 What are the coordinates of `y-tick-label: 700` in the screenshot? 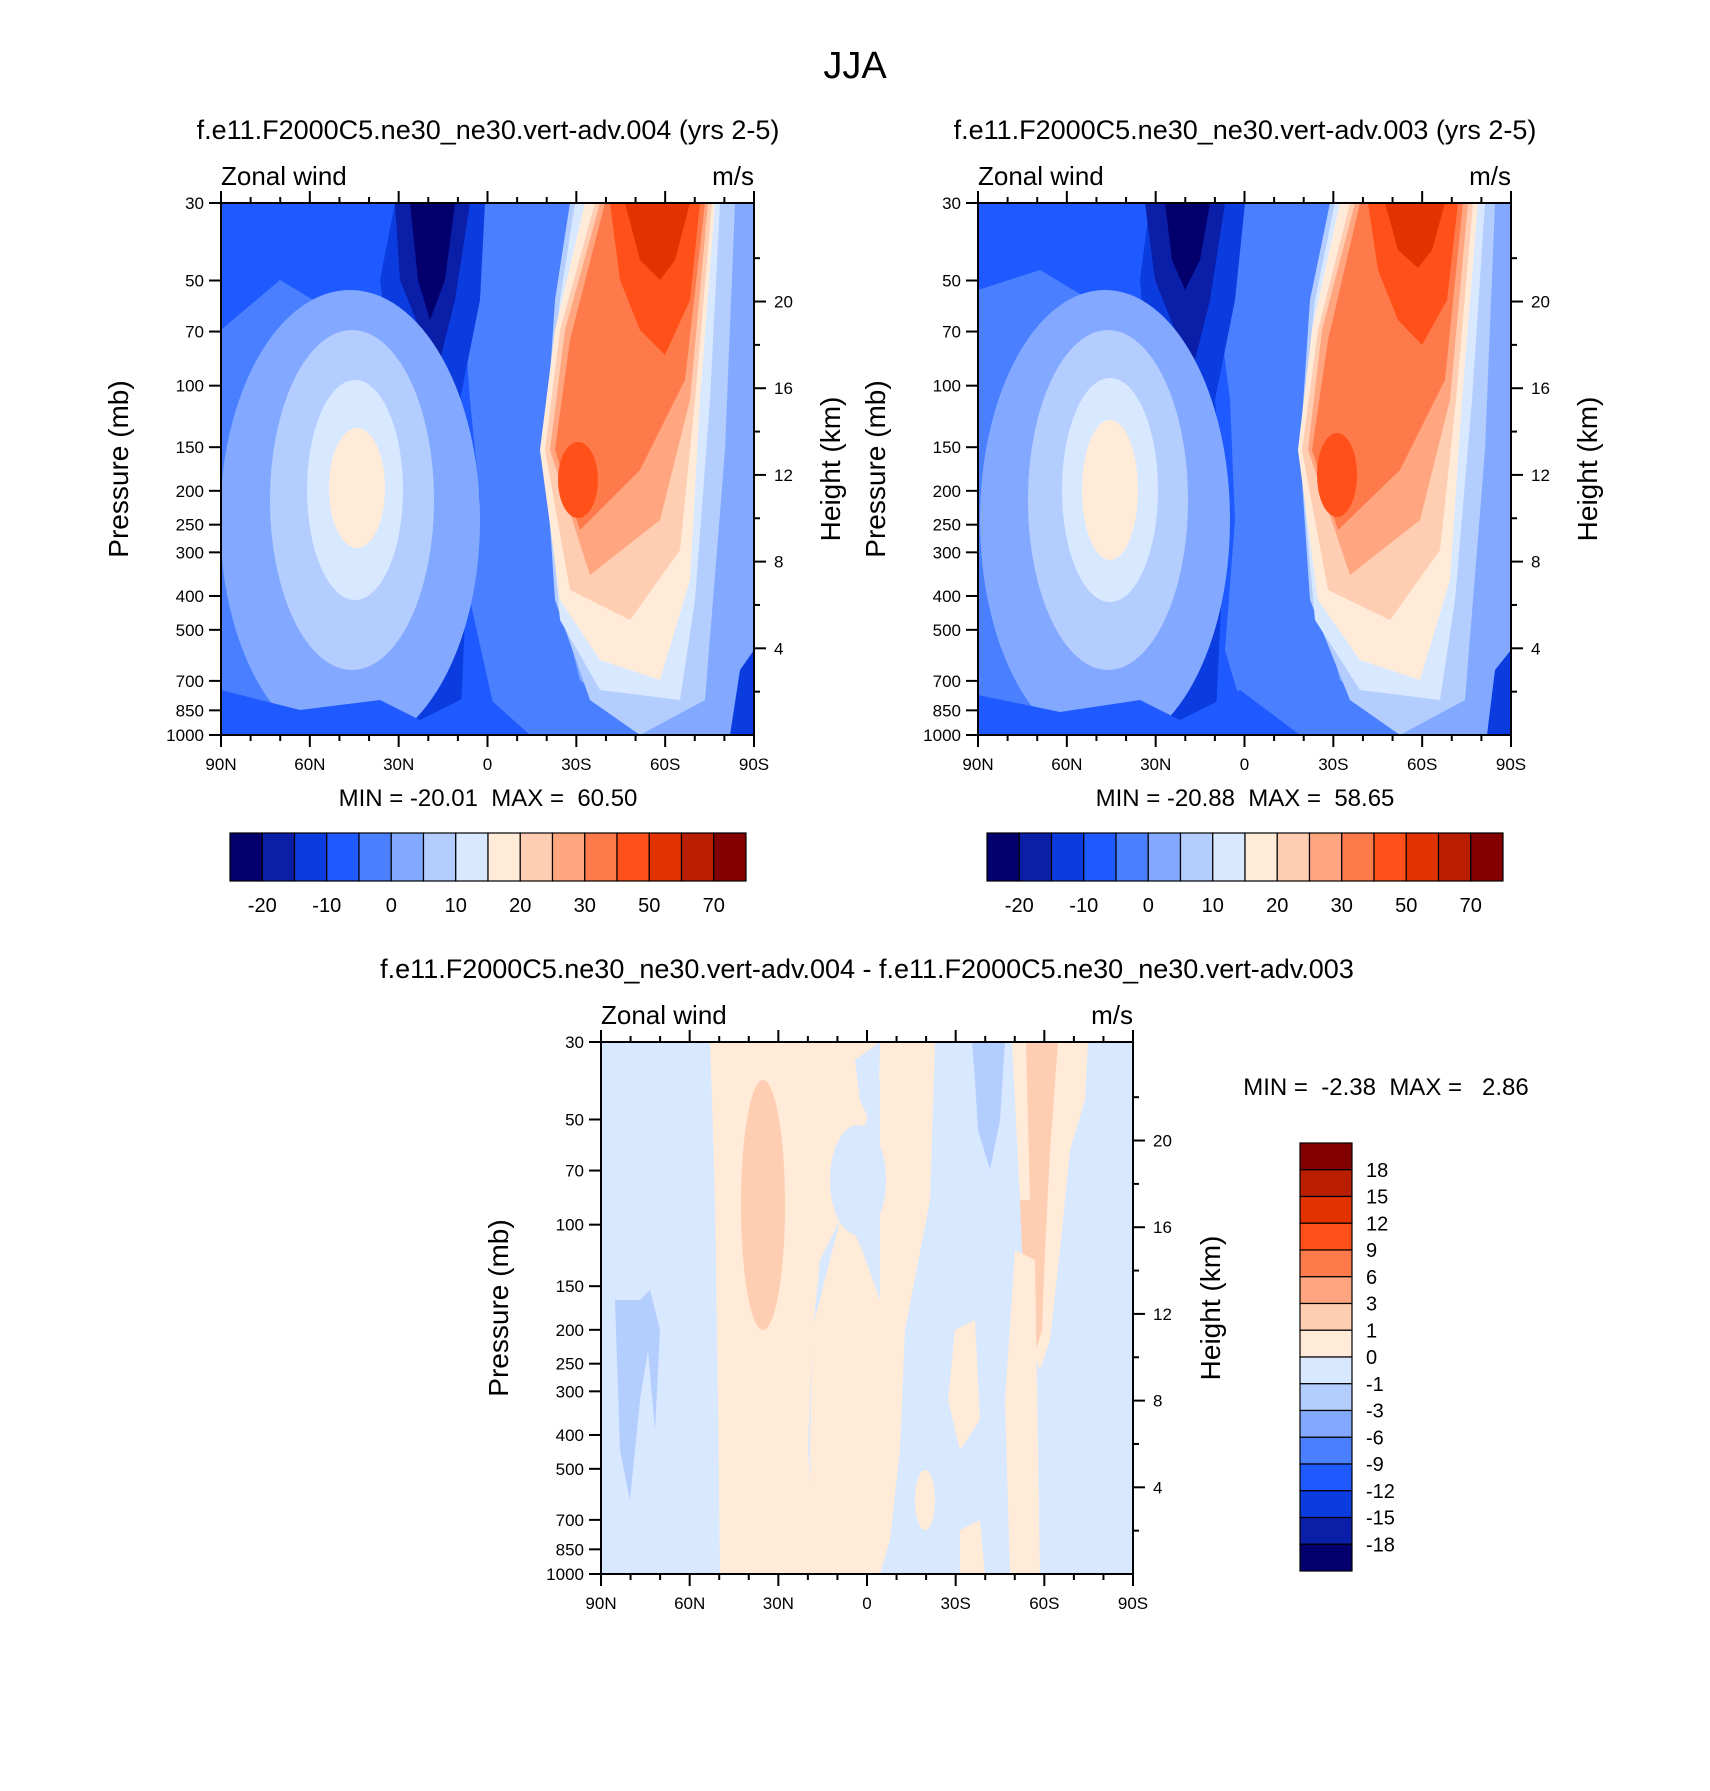 It's located at (947, 681).